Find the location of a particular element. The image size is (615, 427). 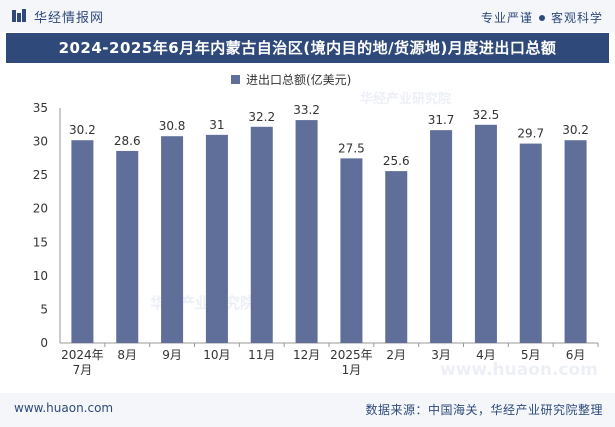

data-label: 32.5 is located at coordinates (486, 115).